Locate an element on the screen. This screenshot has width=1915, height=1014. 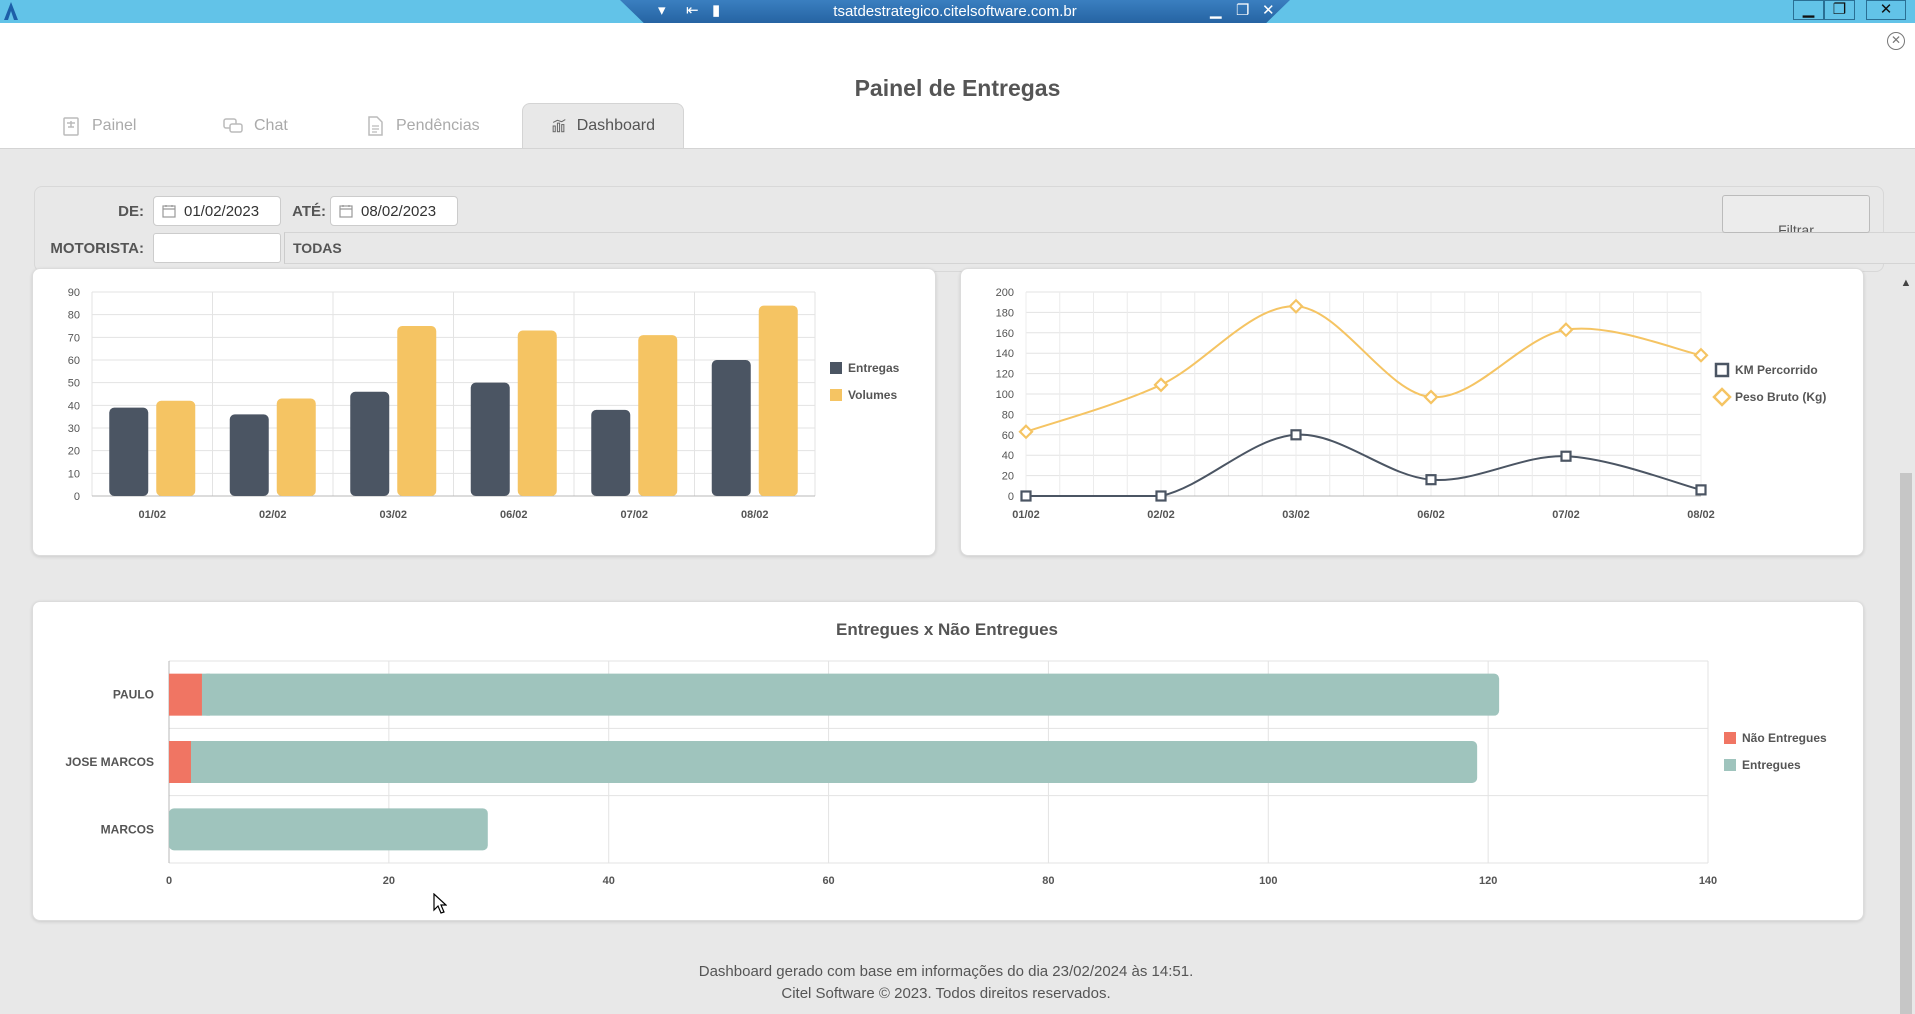
from-date-value: 01/02/2023 is located at coordinates (222, 211).